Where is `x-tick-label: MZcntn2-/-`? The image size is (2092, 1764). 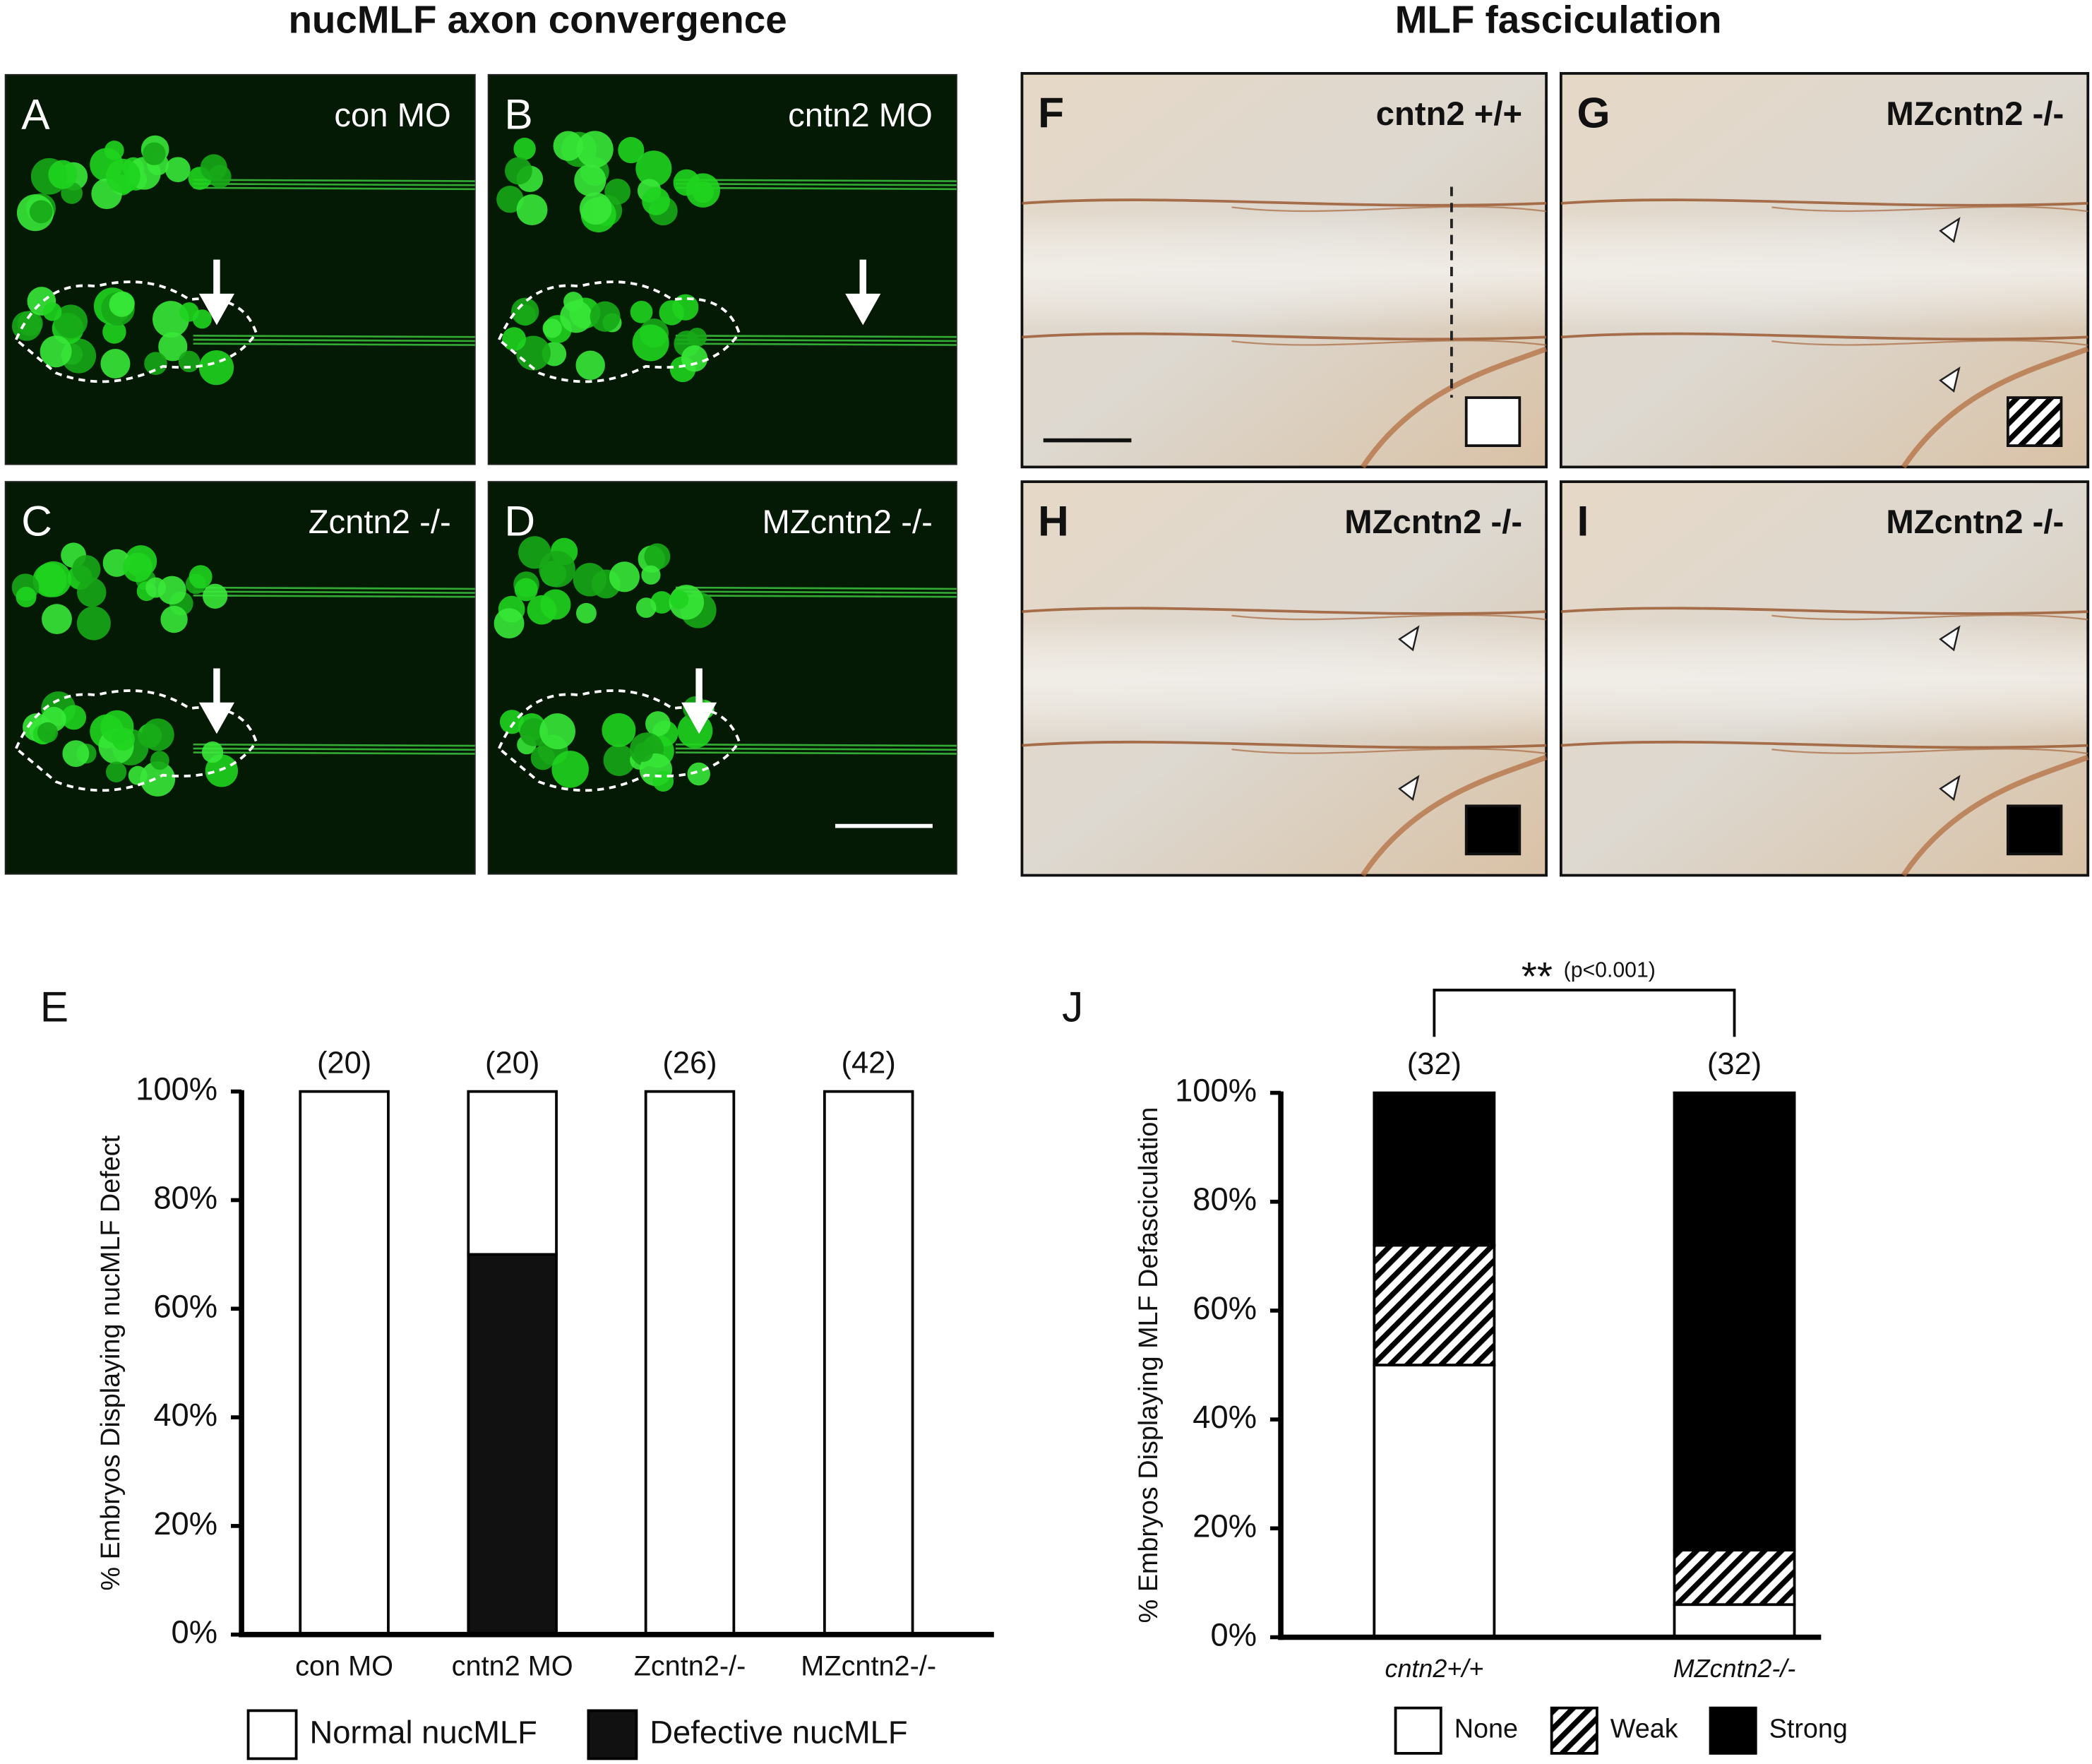
x-tick-label: MZcntn2-/- is located at coordinates (868, 1665).